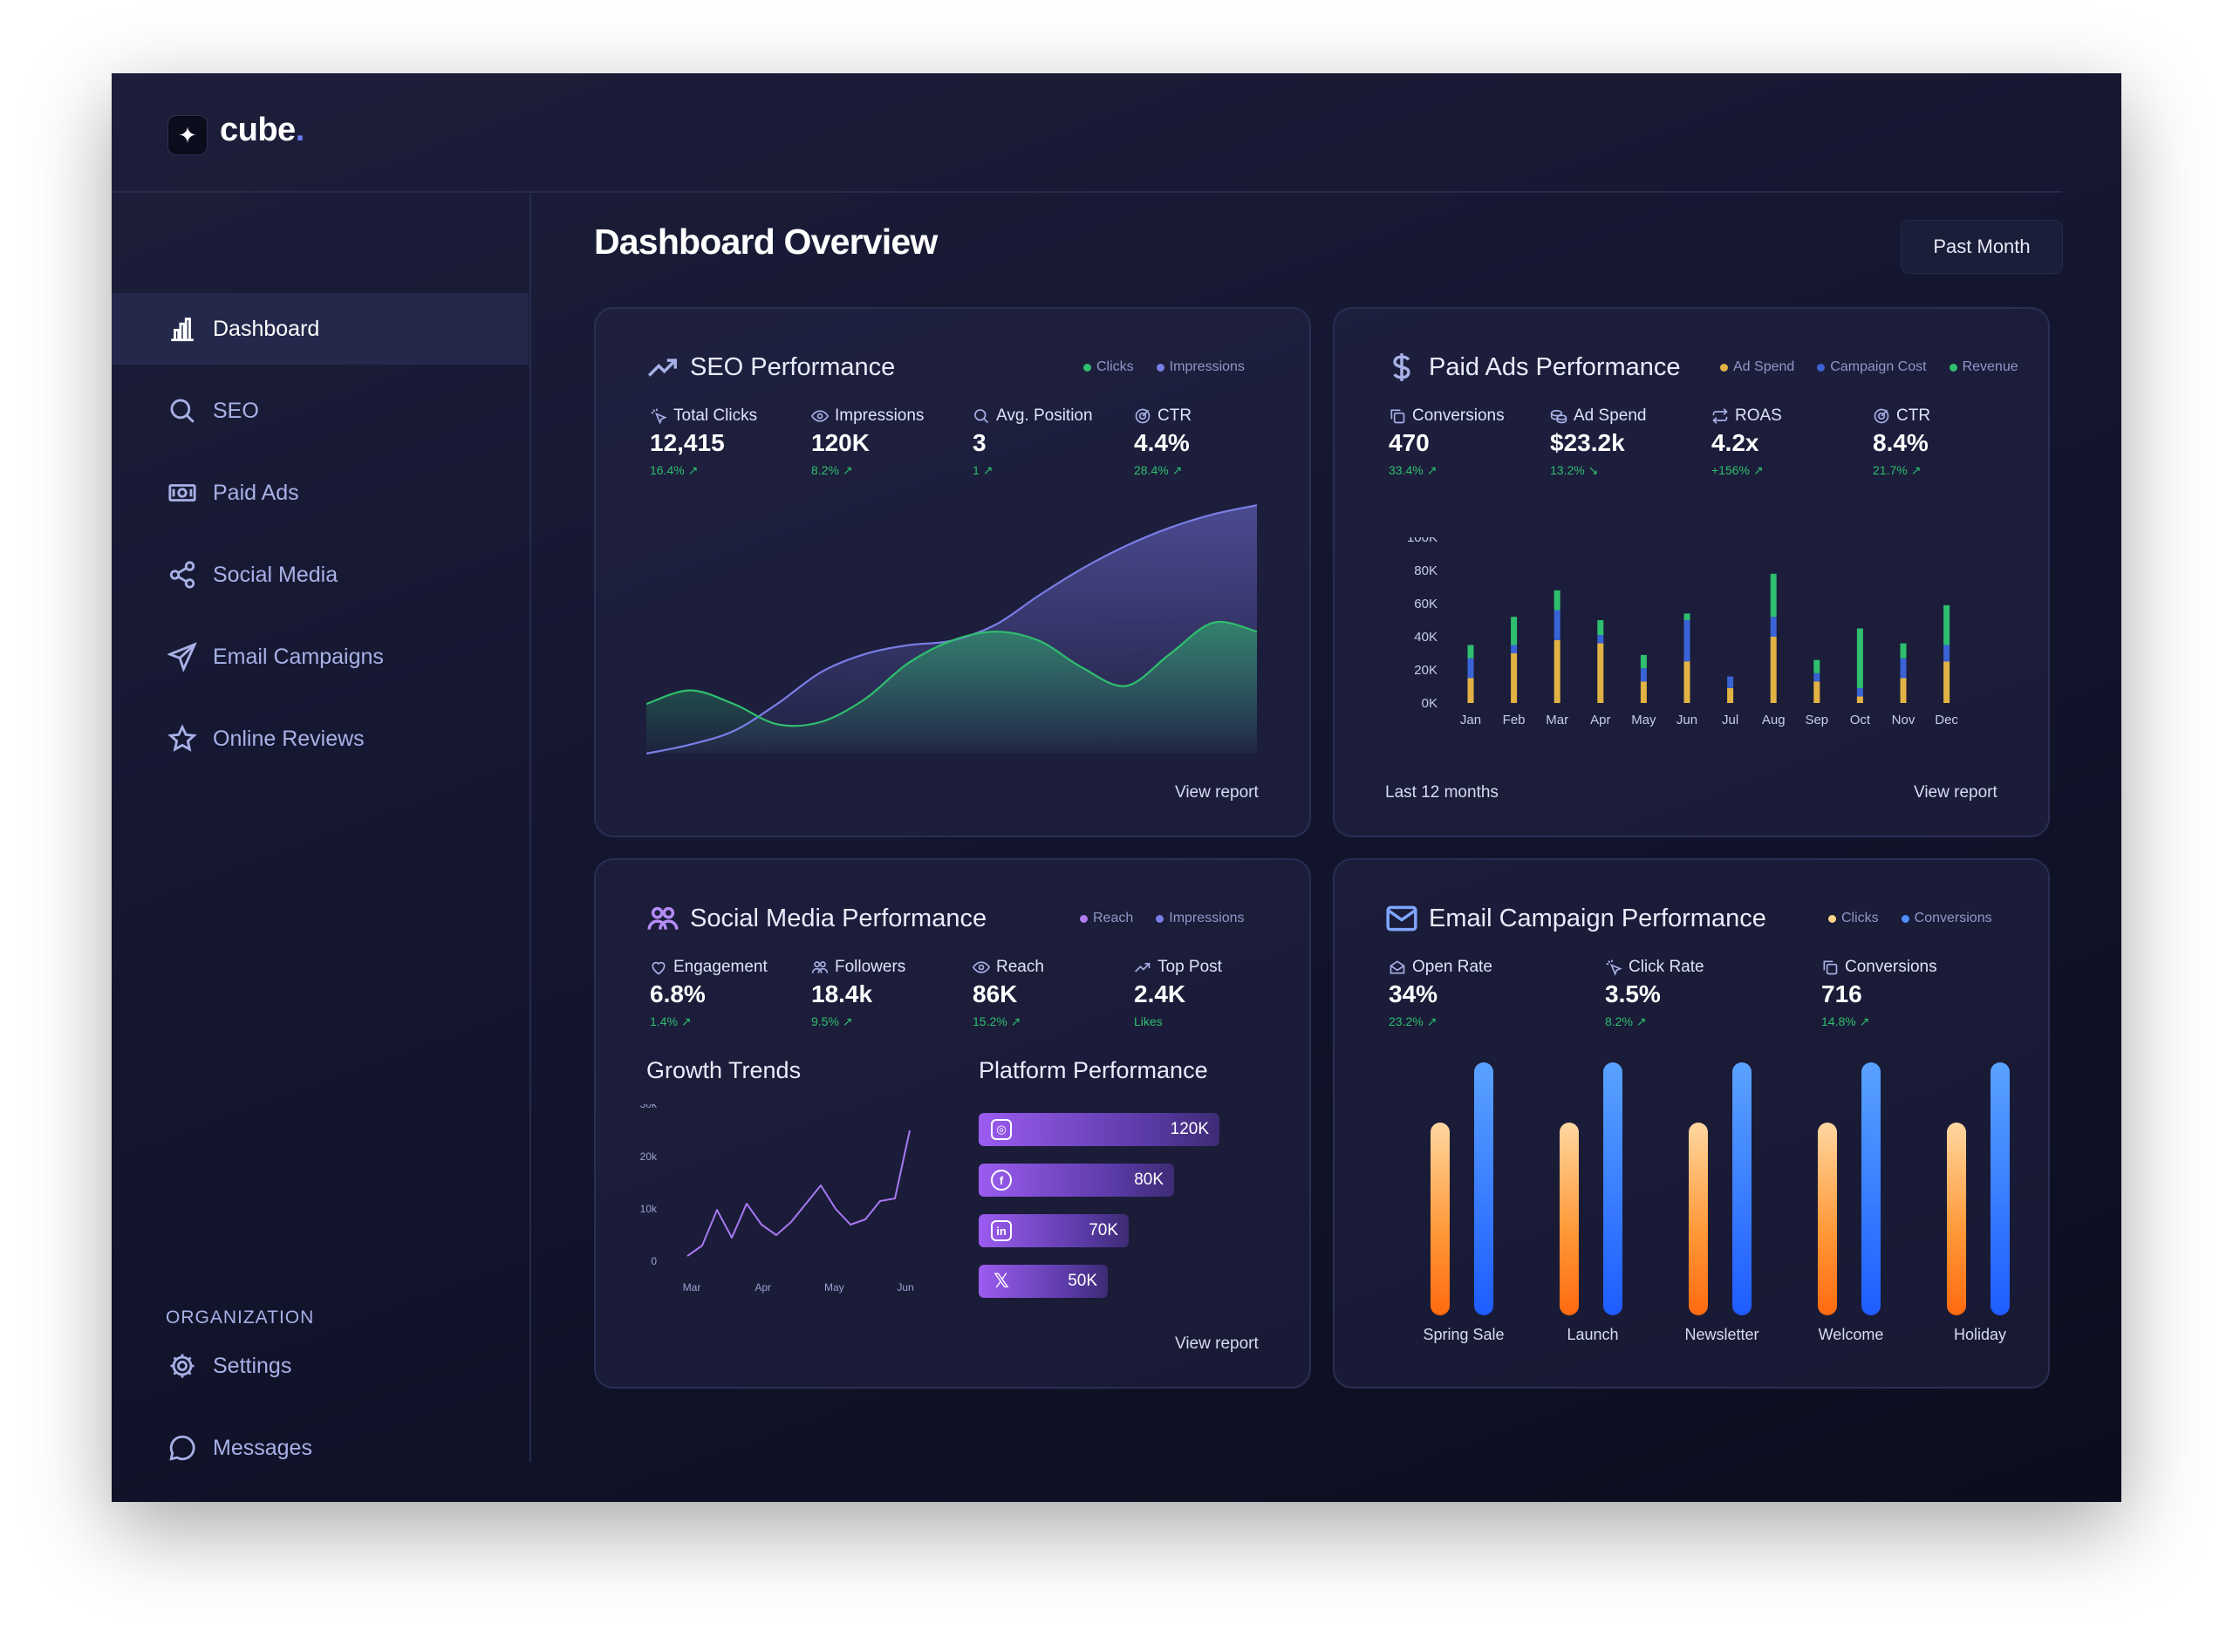 The width and height of the screenshot is (2233, 1652). What do you see at coordinates (674, 470) in the screenshot?
I see `metric-change: 16.4% ↗` at bounding box center [674, 470].